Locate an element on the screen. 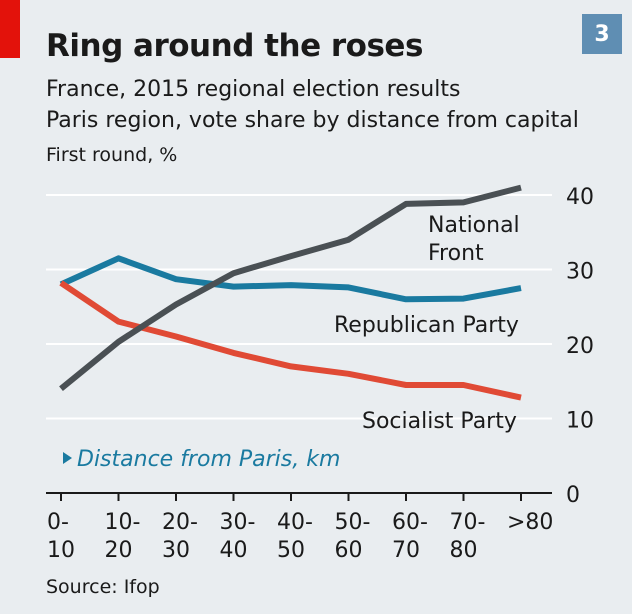  y-tick-label: 30 is located at coordinates (580, 272).